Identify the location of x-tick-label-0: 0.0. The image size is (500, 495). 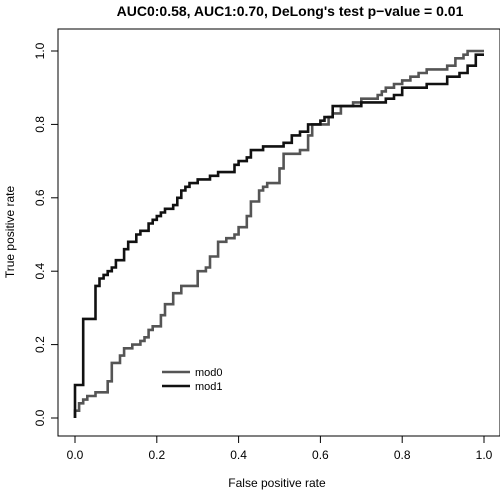
(75, 455).